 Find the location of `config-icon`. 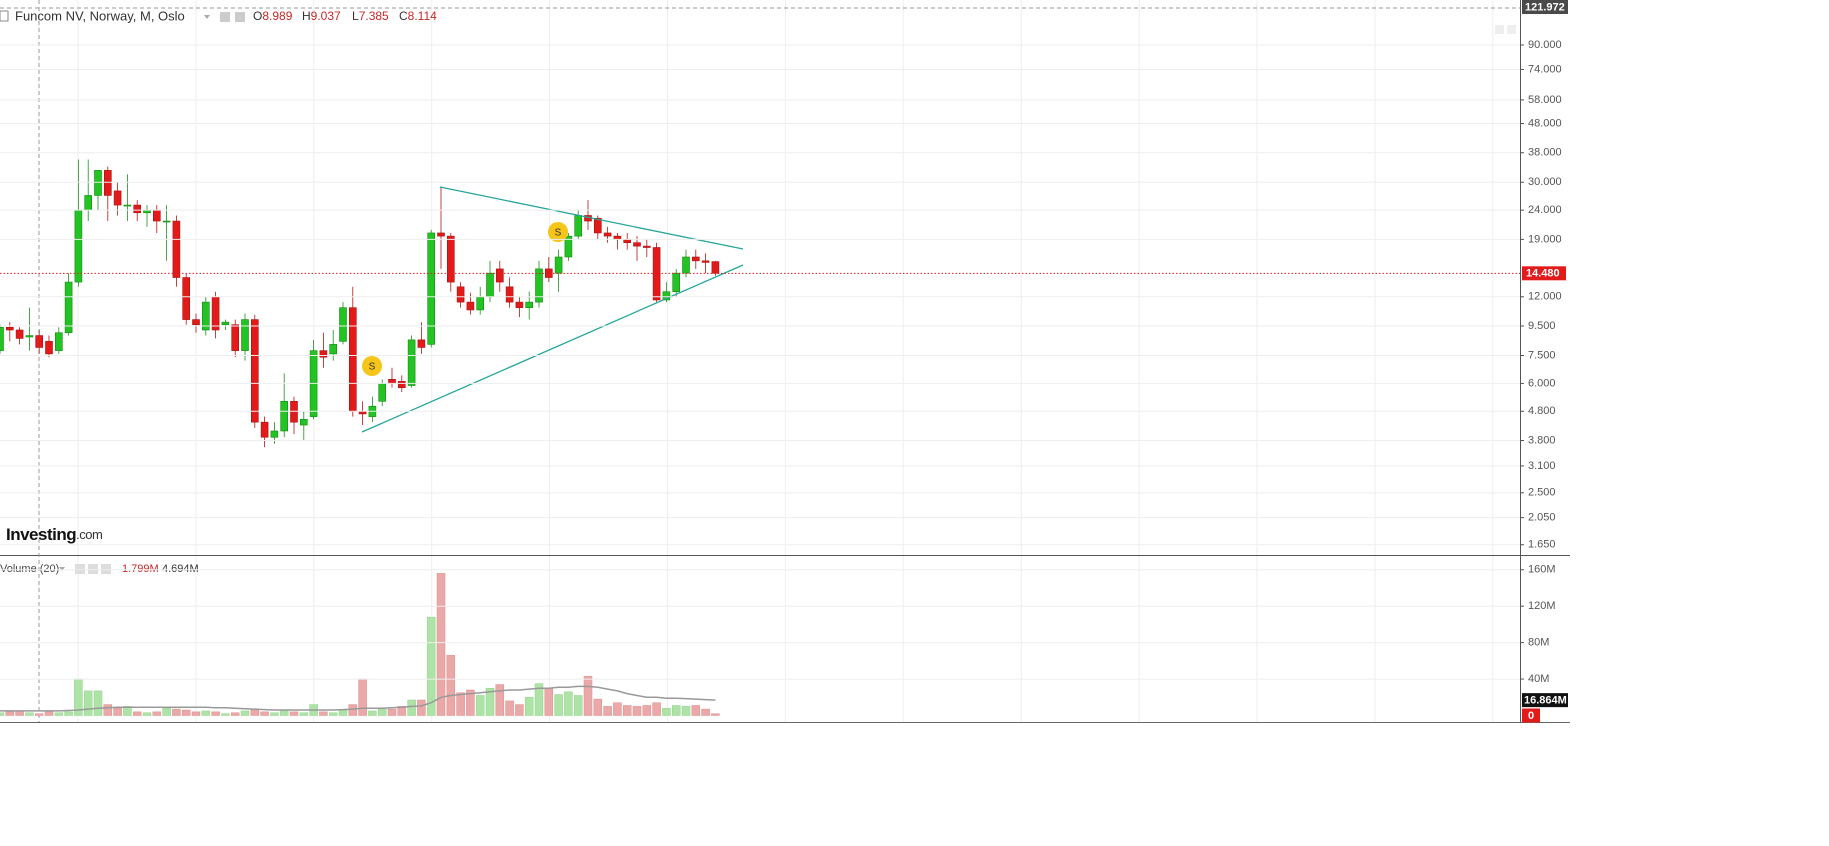

config-icon is located at coordinates (93, 569).